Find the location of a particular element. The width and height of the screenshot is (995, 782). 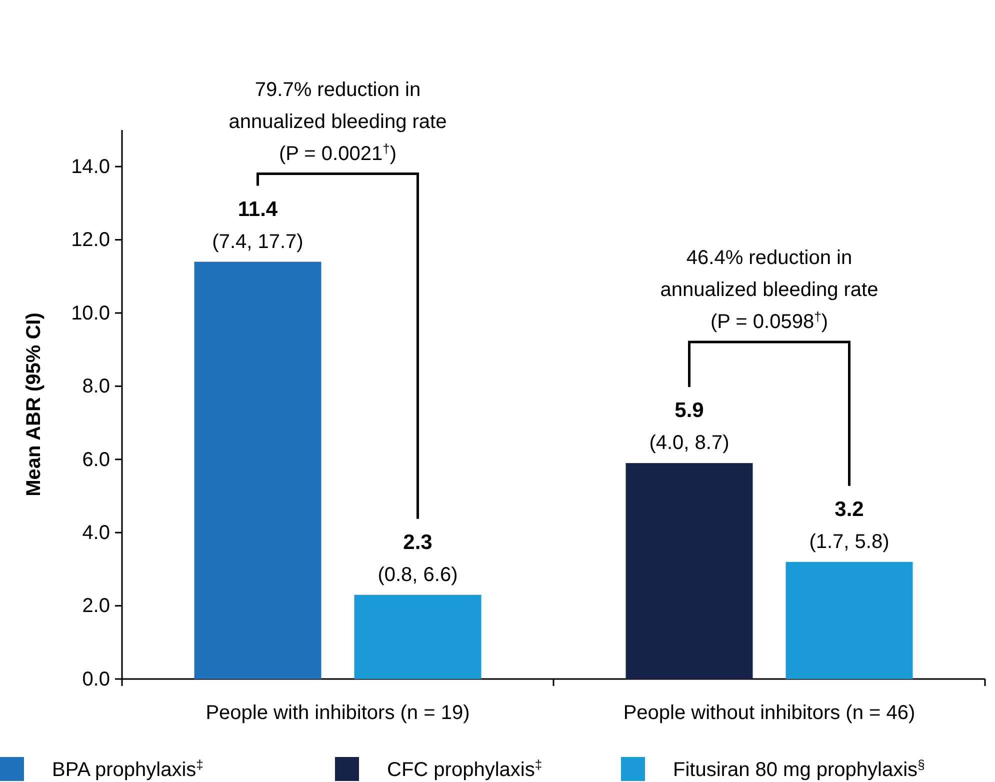

y-tick-label: 0.0 is located at coordinates (96, 679).